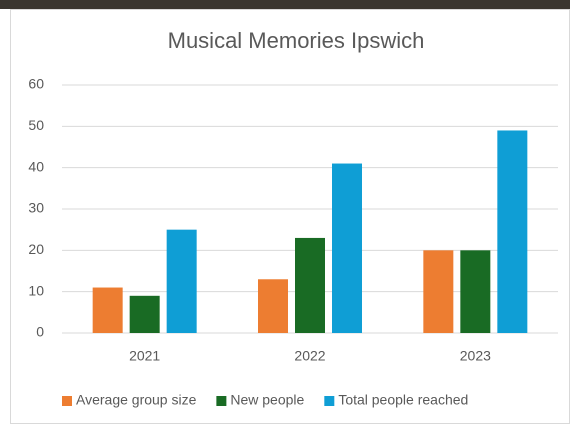 The image size is (570, 424). What do you see at coordinates (136, 400) in the screenshot?
I see `legend-label: Average group size` at bounding box center [136, 400].